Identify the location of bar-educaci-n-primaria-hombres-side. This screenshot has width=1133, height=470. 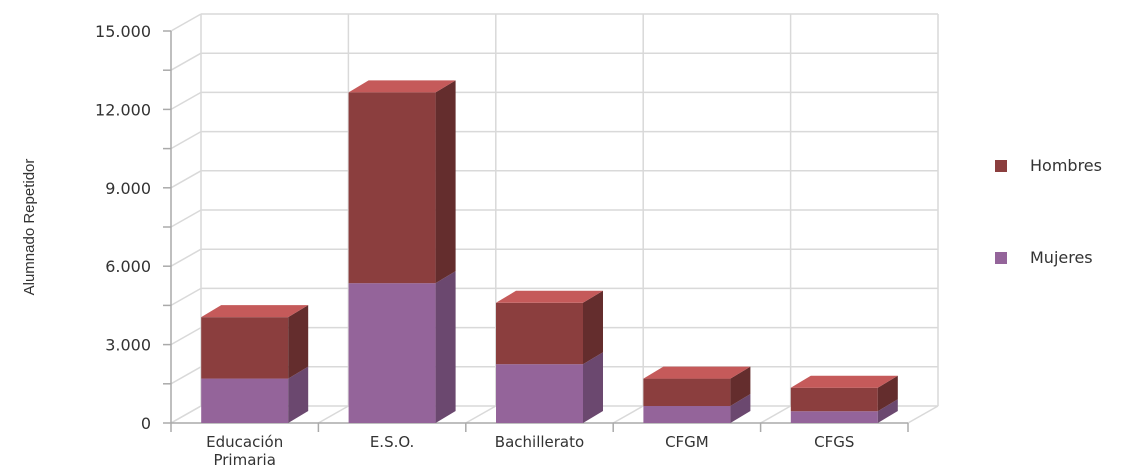
(298, 342).